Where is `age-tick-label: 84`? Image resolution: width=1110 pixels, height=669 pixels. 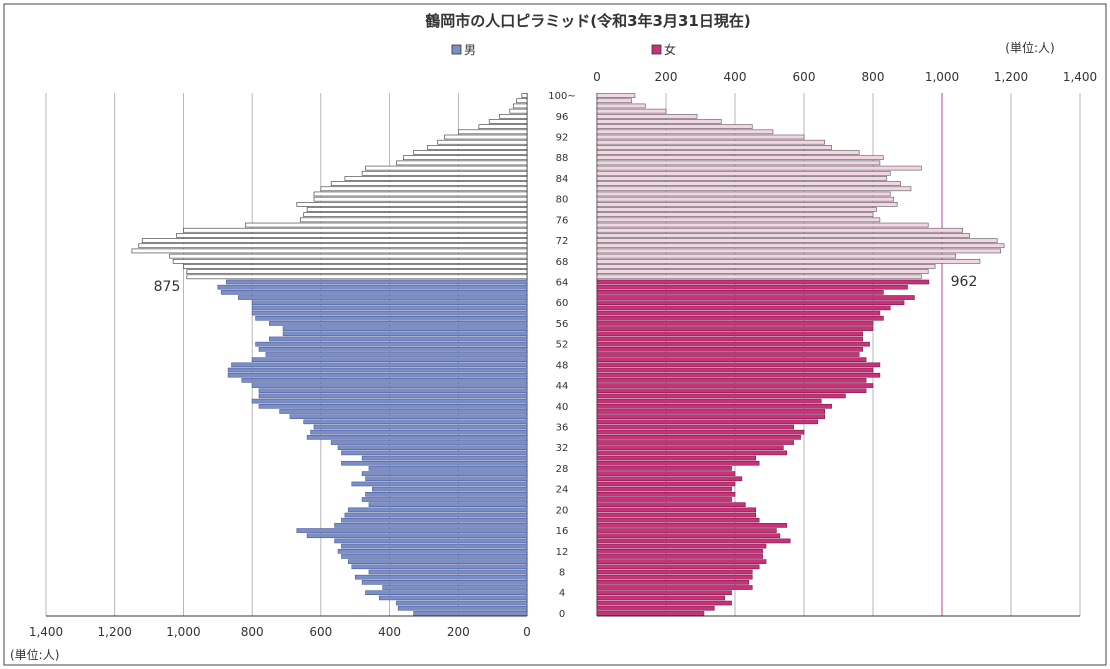
age-tick-label: 84 is located at coordinates (562, 179).